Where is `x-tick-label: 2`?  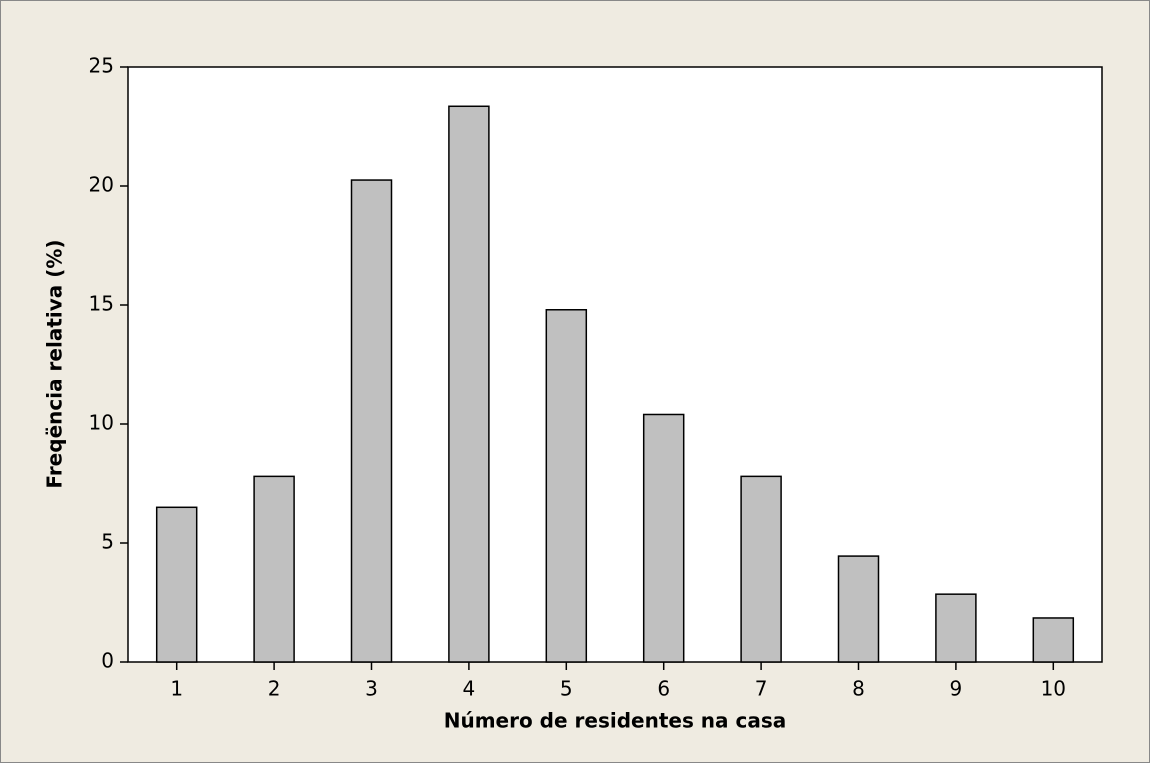 x-tick-label: 2 is located at coordinates (274, 689).